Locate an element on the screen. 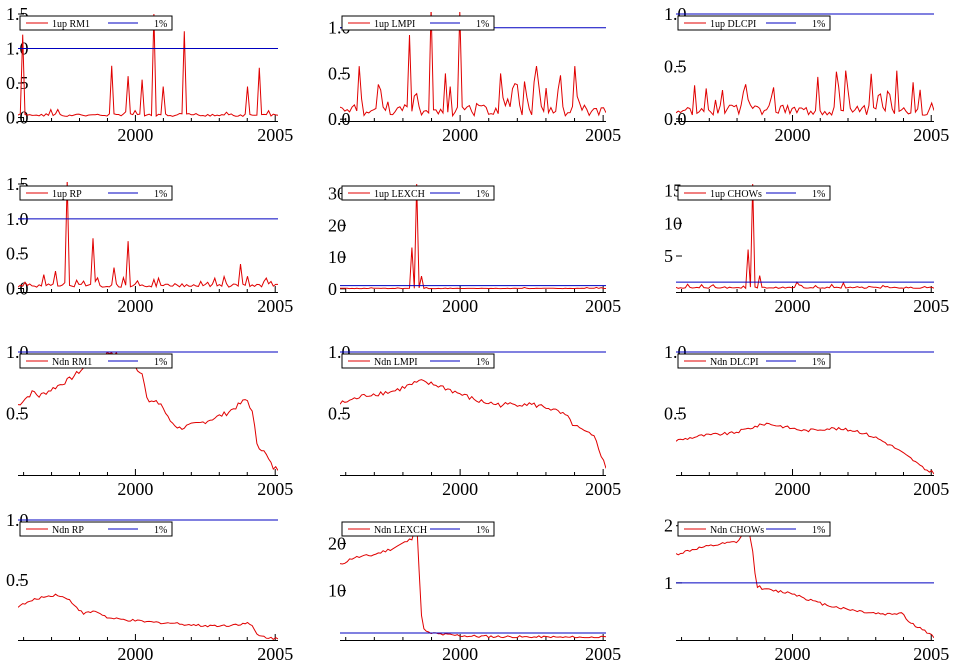 The image size is (960, 671). y-tick-label: 2 is located at coordinates (668, 526).